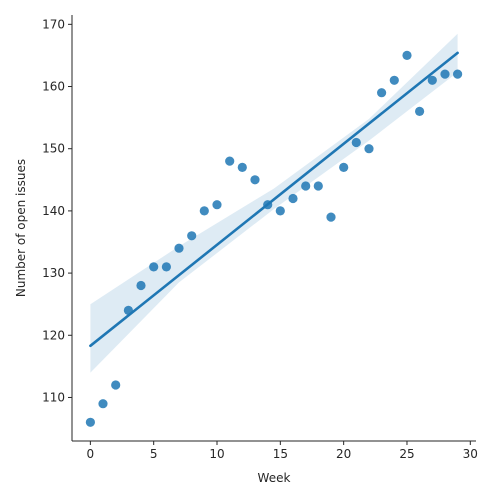  I want to click on y-tick-label: 110, so click(53, 397).